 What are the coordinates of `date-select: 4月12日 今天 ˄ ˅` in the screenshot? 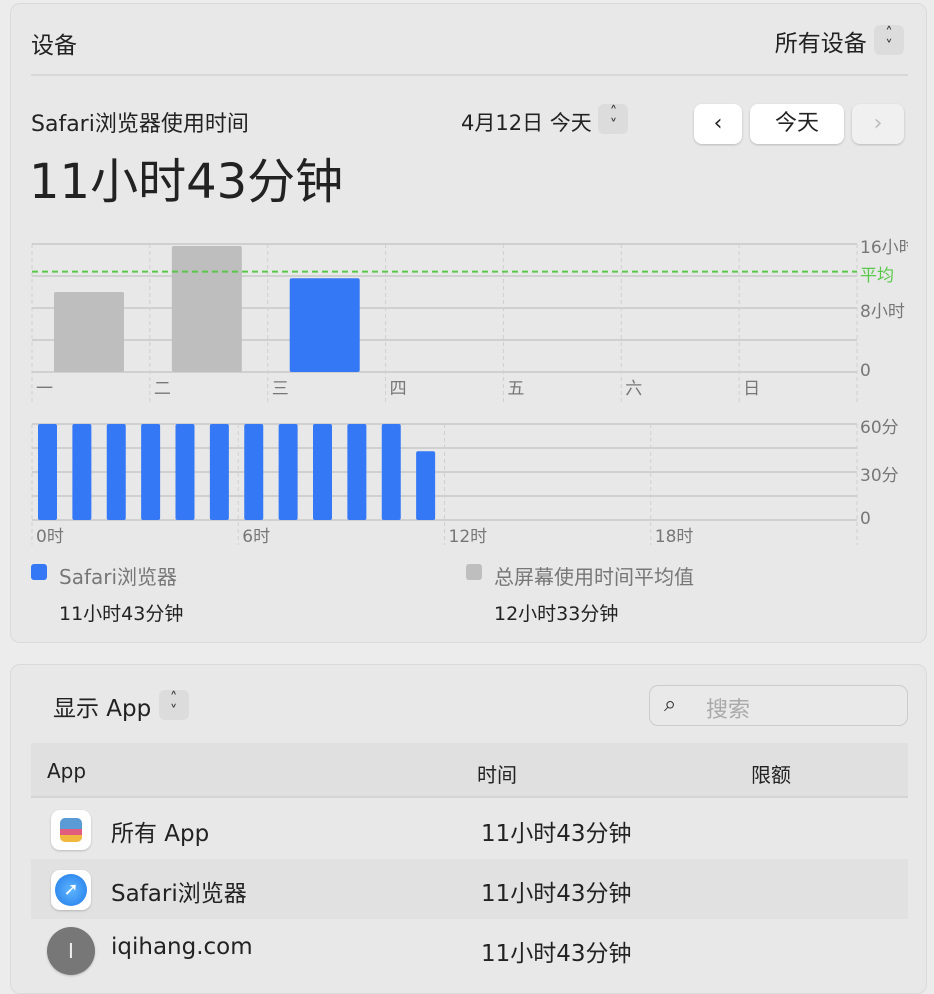 It's located at (545, 120).